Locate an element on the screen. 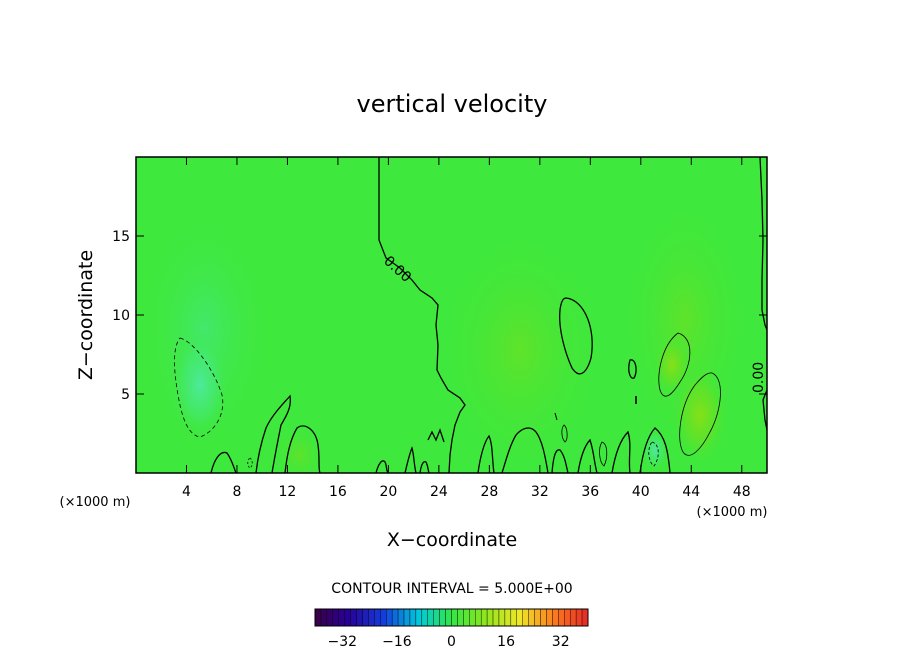 Image resolution: width=904 pixels, height=654 pixels. colorbar-tick-label: −32 is located at coordinates (343, 642).